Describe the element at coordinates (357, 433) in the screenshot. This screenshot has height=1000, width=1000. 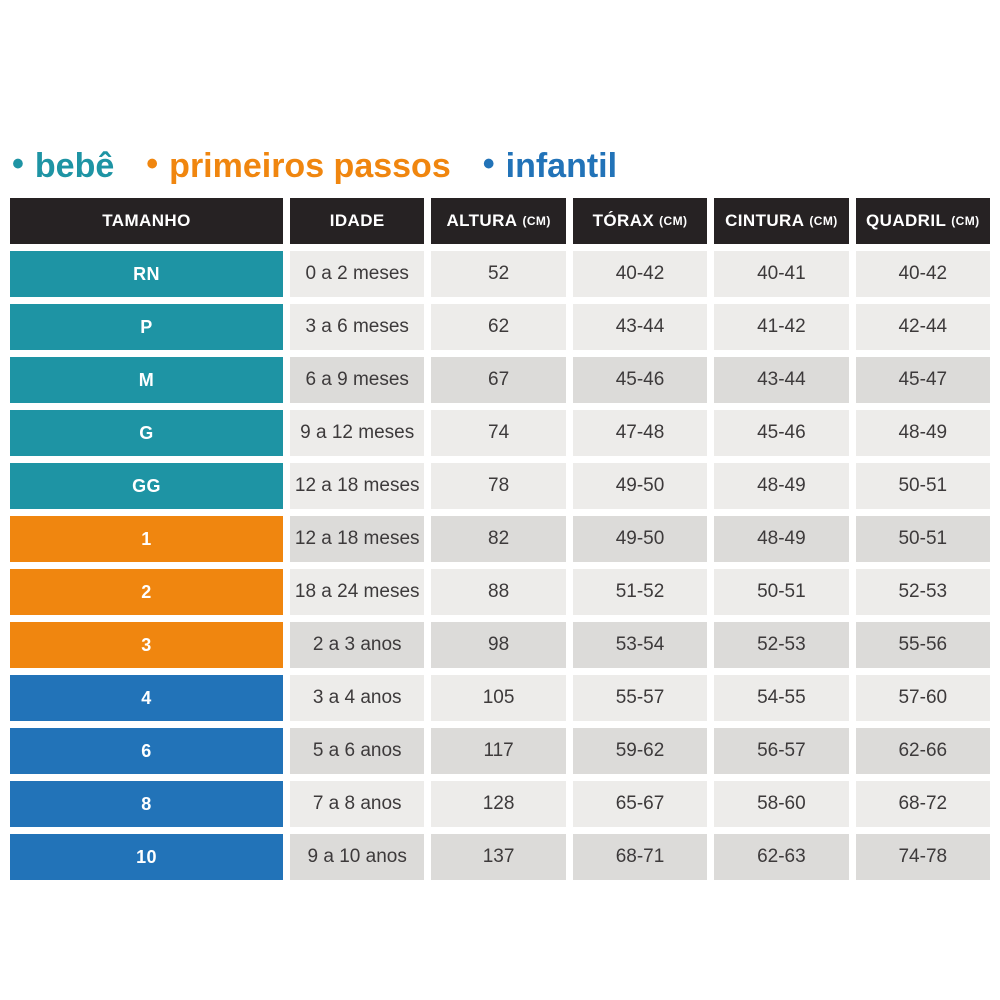
I see `age-cell: 9 a 12 meses` at that location.